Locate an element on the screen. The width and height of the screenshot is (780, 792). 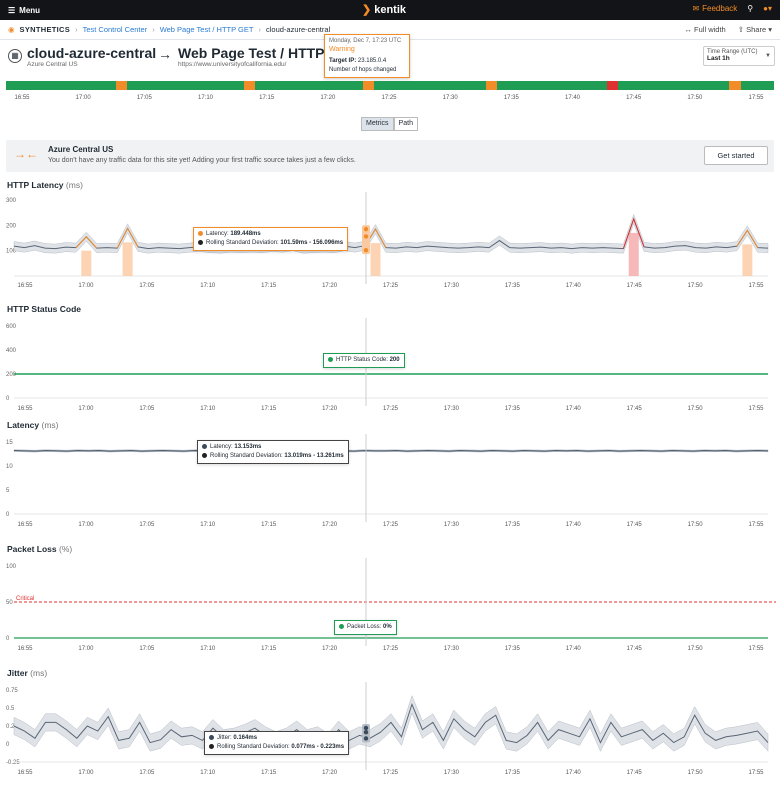
http-latency-chart: 300 200 100 is located at coordinates (390, 238).